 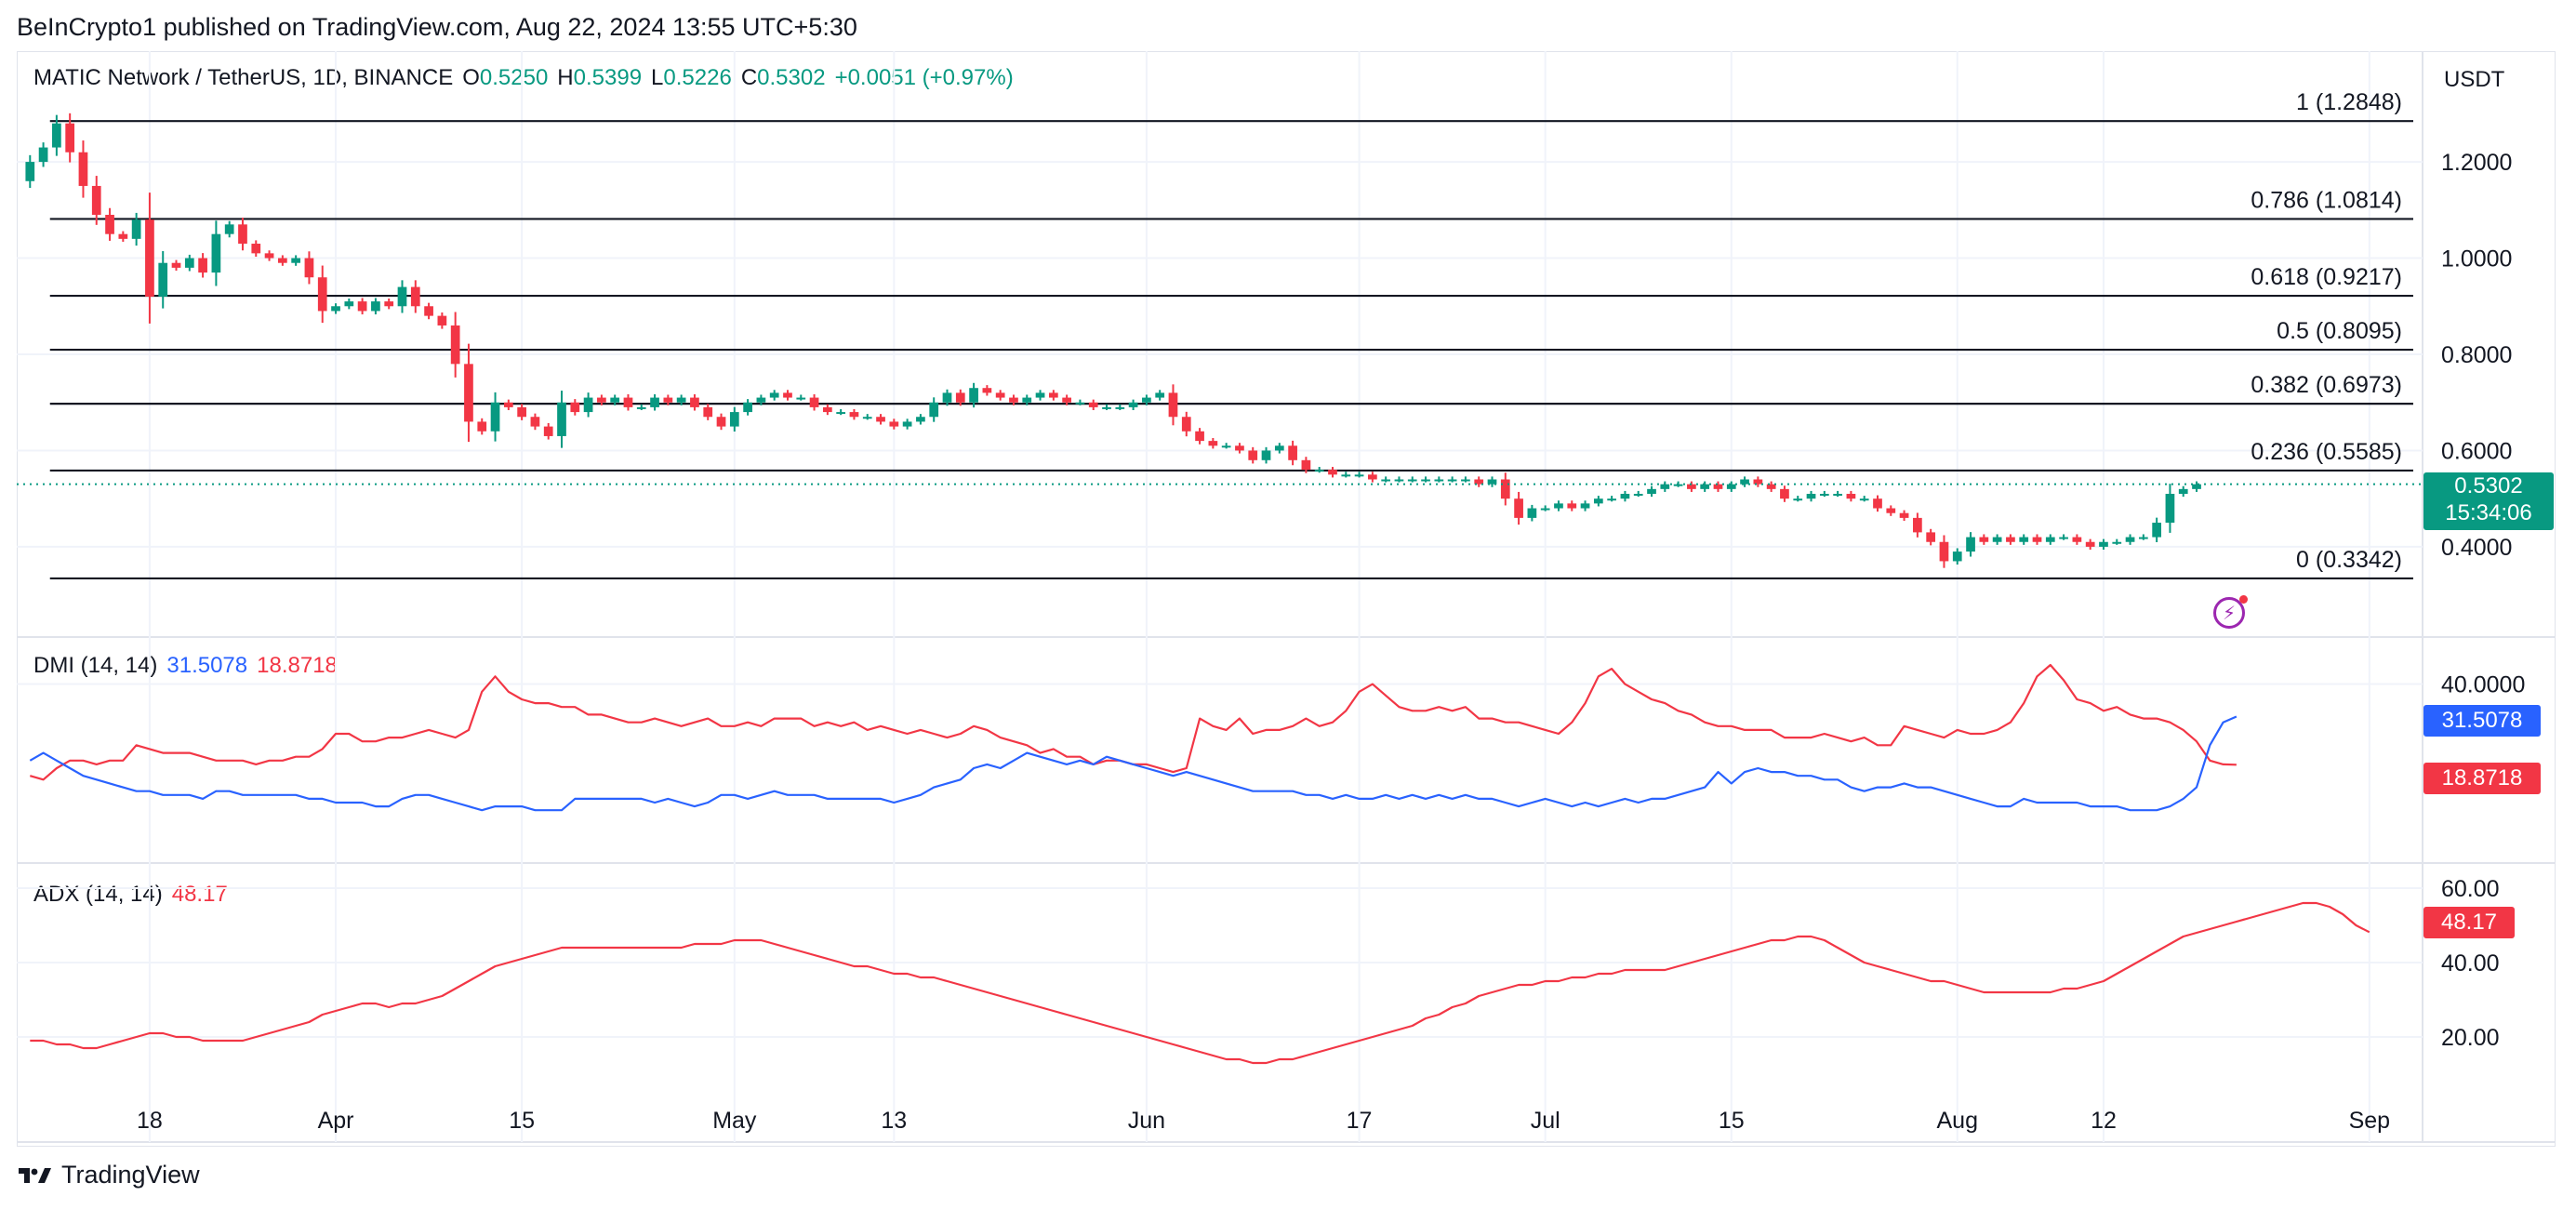 What do you see at coordinates (2243, 599) in the screenshot?
I see `alert-dot` at bounding box center [2243, 599].